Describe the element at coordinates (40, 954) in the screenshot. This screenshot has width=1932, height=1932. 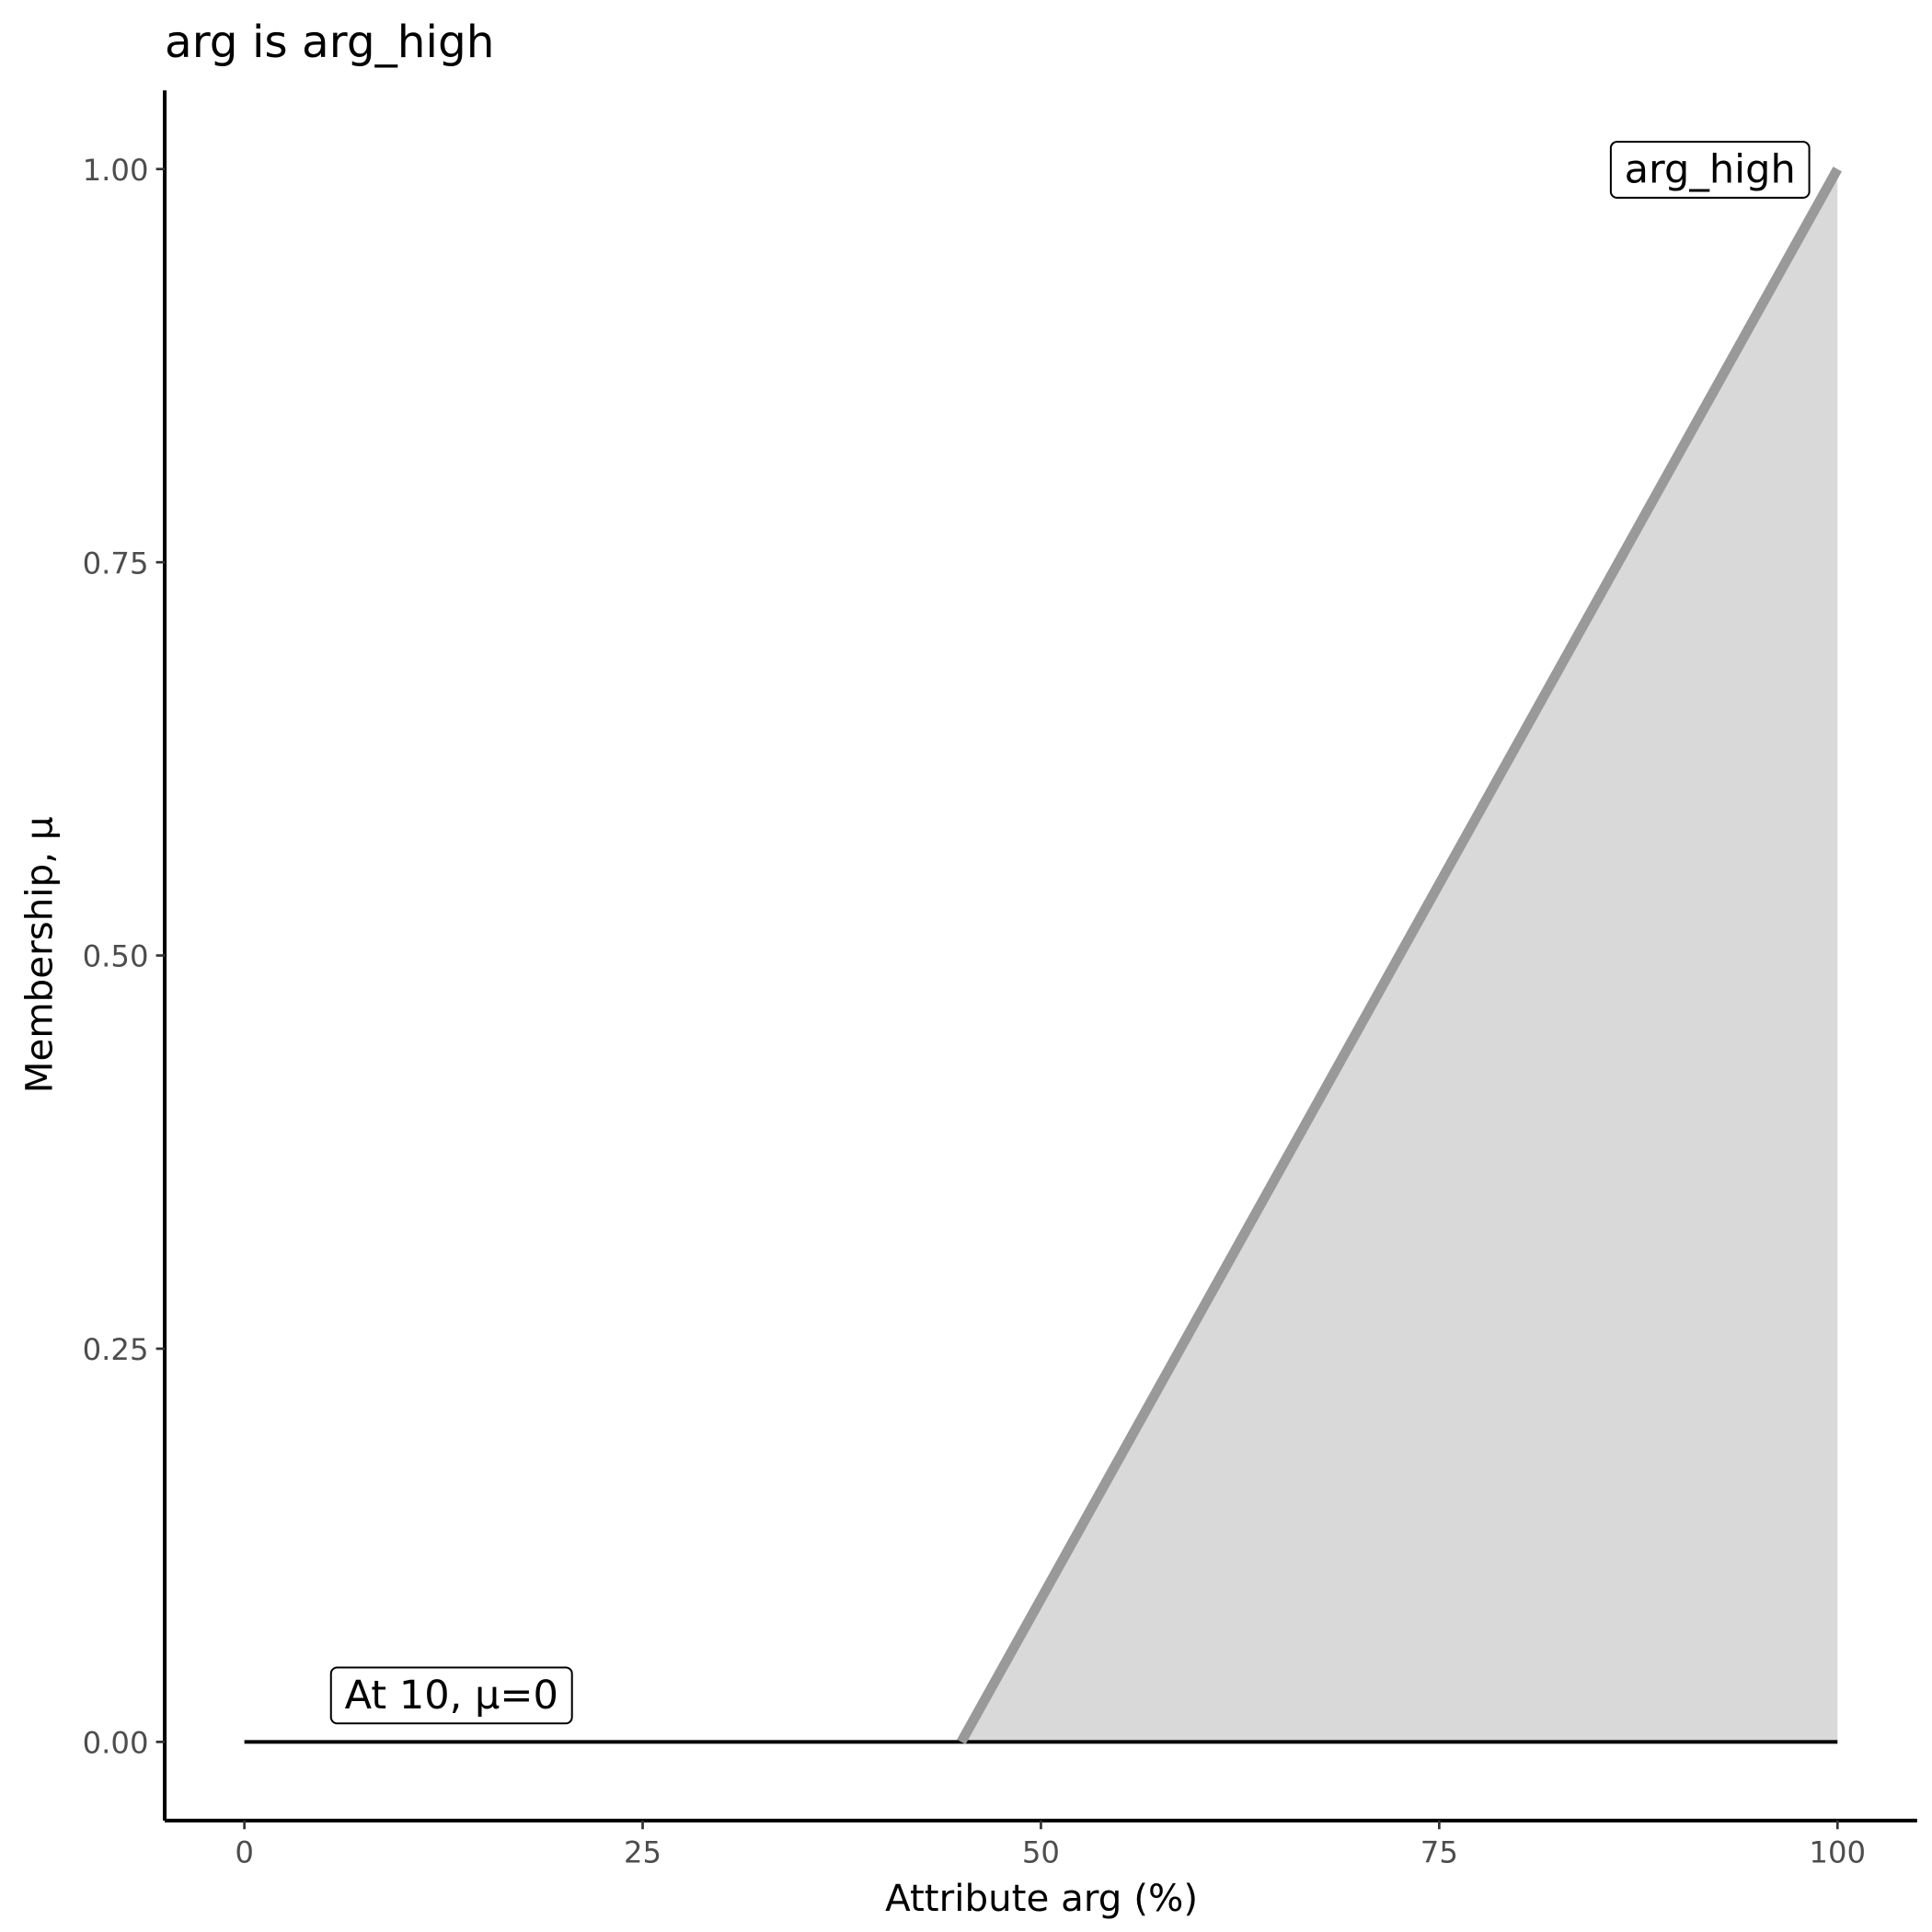
I see `y-axis-title: Membership, μ` at that location.